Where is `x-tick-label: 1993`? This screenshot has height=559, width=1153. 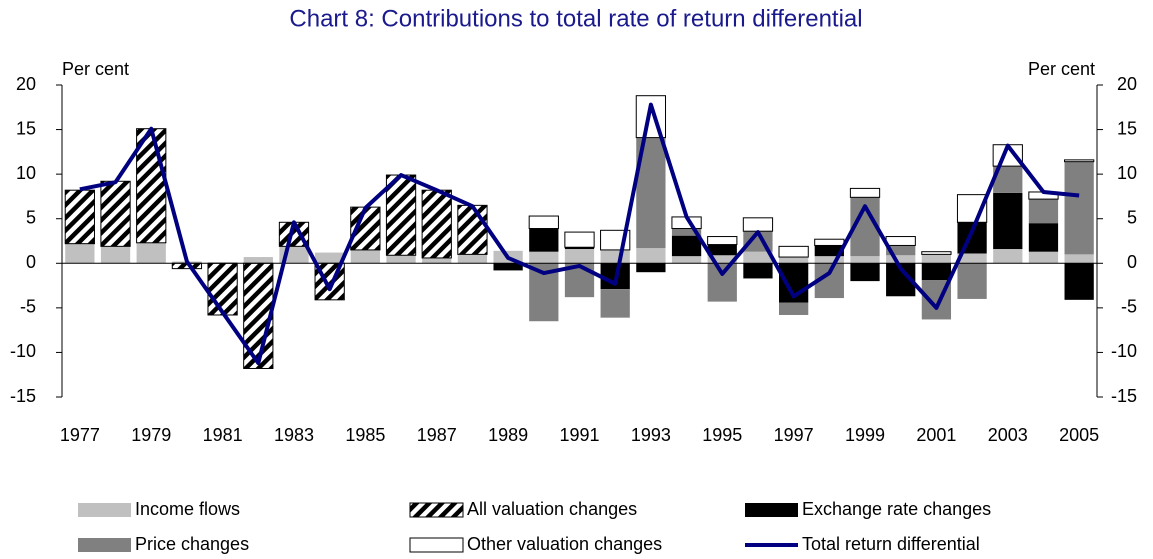
x-tick-label: 1993 is located at coordinates (651, 435).